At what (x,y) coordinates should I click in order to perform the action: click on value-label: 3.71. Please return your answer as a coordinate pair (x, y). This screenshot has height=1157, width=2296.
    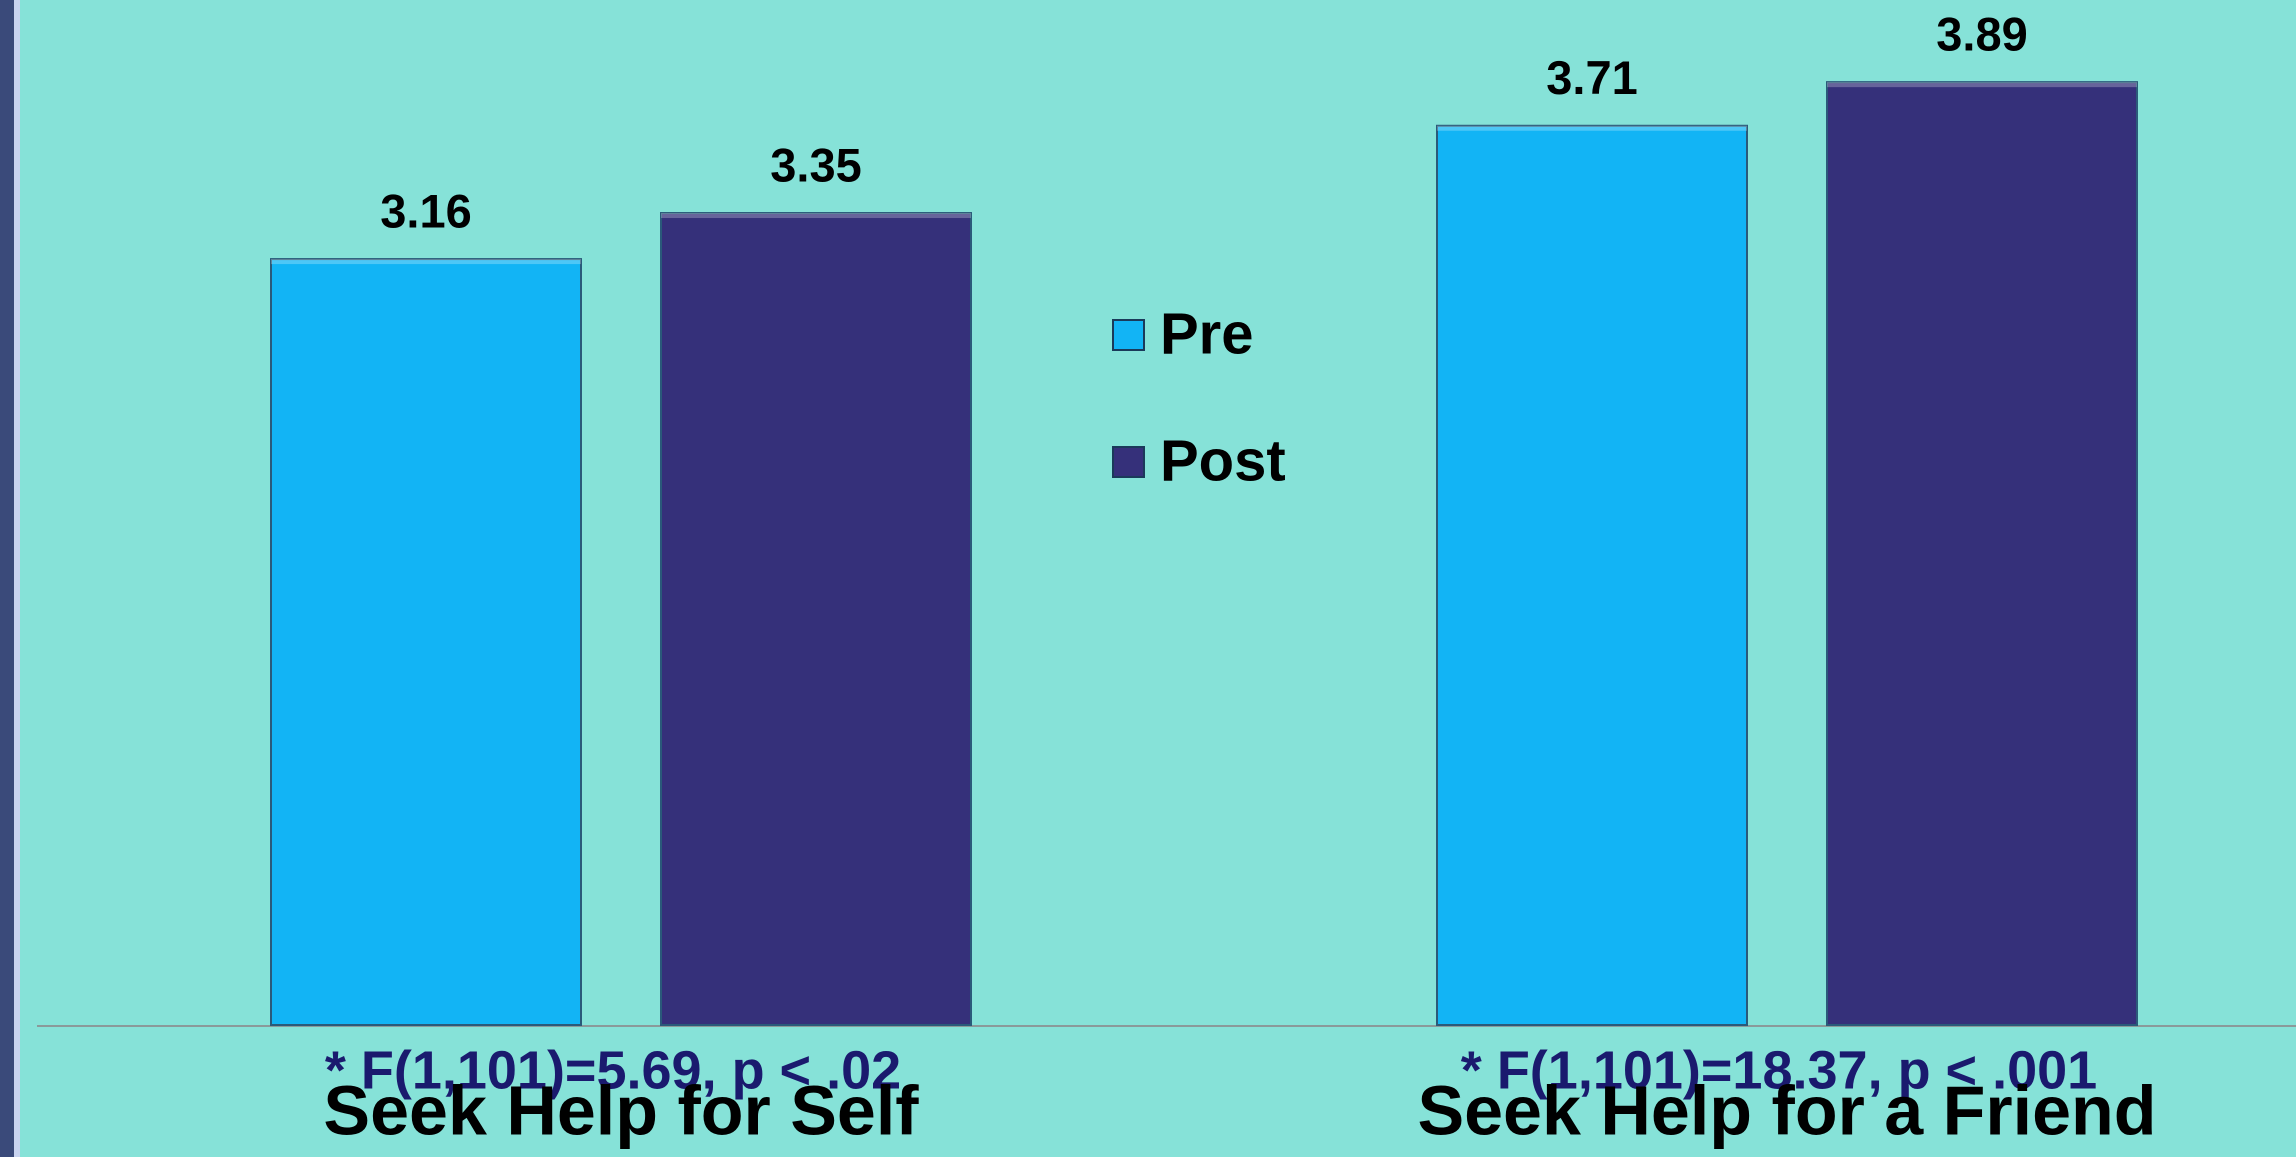
    Looking at the image, I should click on (1591, 77).